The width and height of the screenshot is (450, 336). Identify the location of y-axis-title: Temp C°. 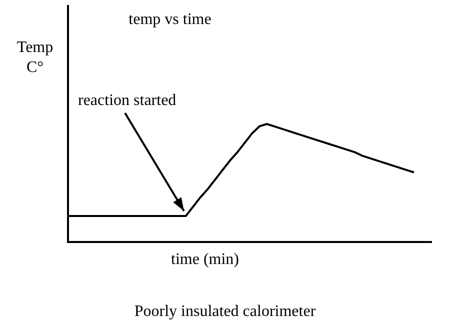
(35, 57).